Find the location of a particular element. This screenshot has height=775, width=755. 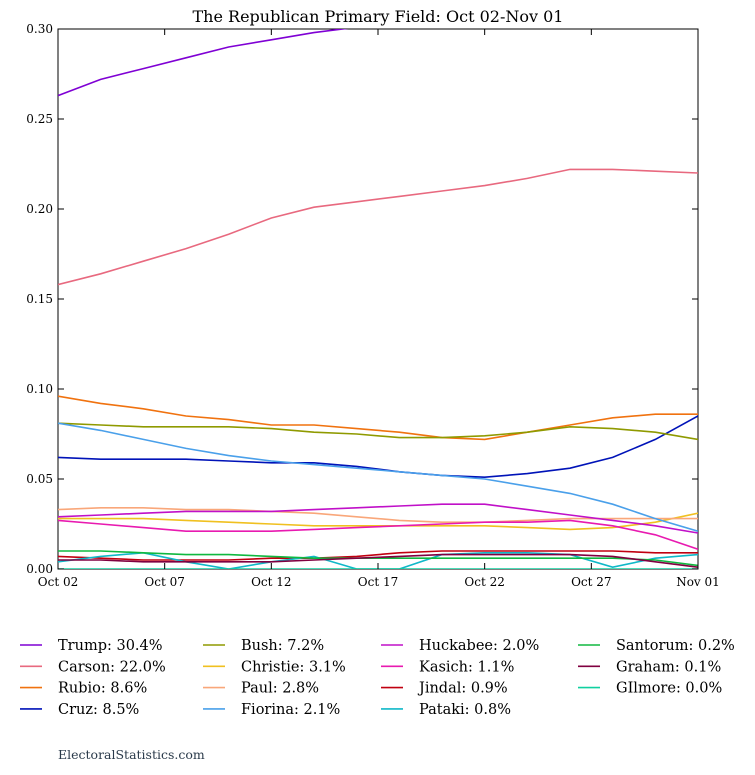

legend-label: Jindal: 0.9% is located at coordinates (462, 689).